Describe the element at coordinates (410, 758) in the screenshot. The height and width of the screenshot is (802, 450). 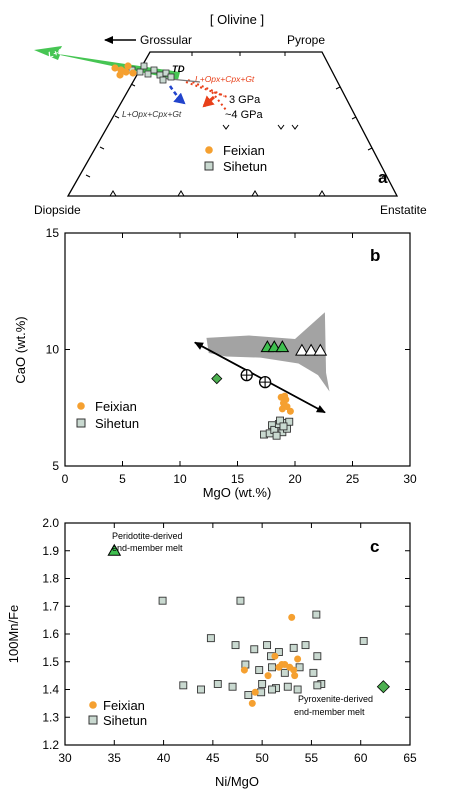
I see `c-xtick-label: 65` at that location.